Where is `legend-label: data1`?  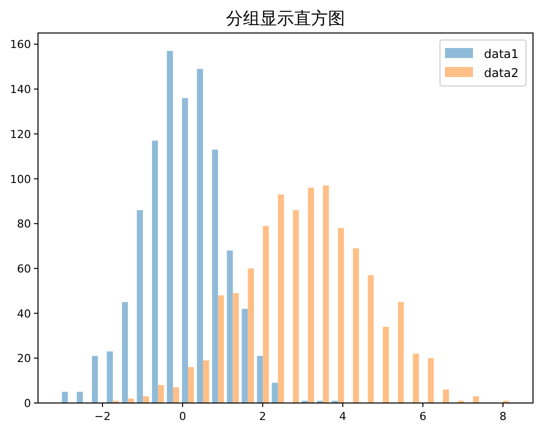 legend-label: data1 is located at coordinates (501, 54).